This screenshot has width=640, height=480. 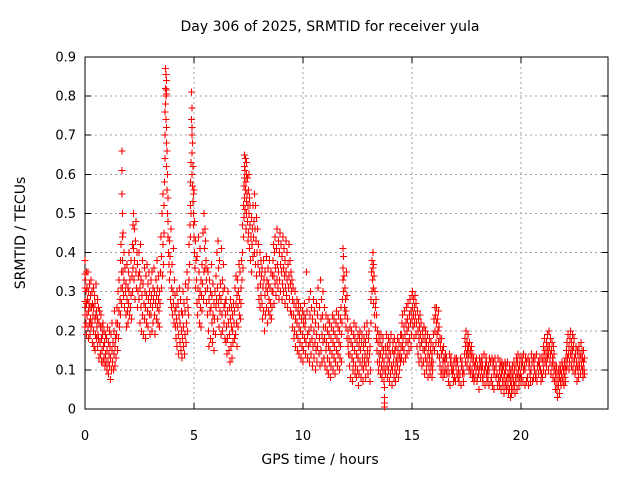 I want to click on y-tick-label: 0.1, so click(x=65, y=370).